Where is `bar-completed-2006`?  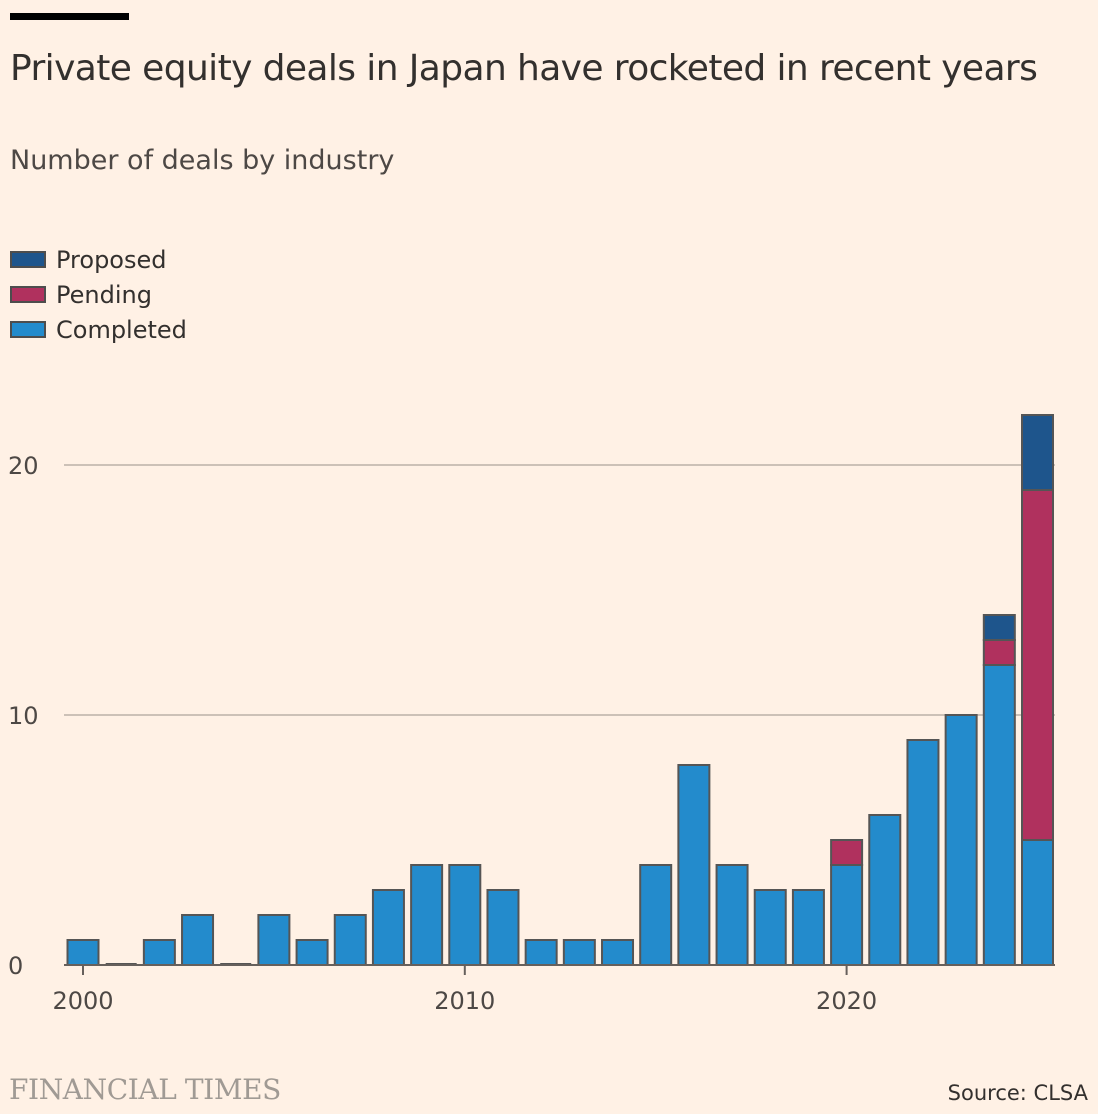
bar-completed-2006 is located at coordinates (312, 952).